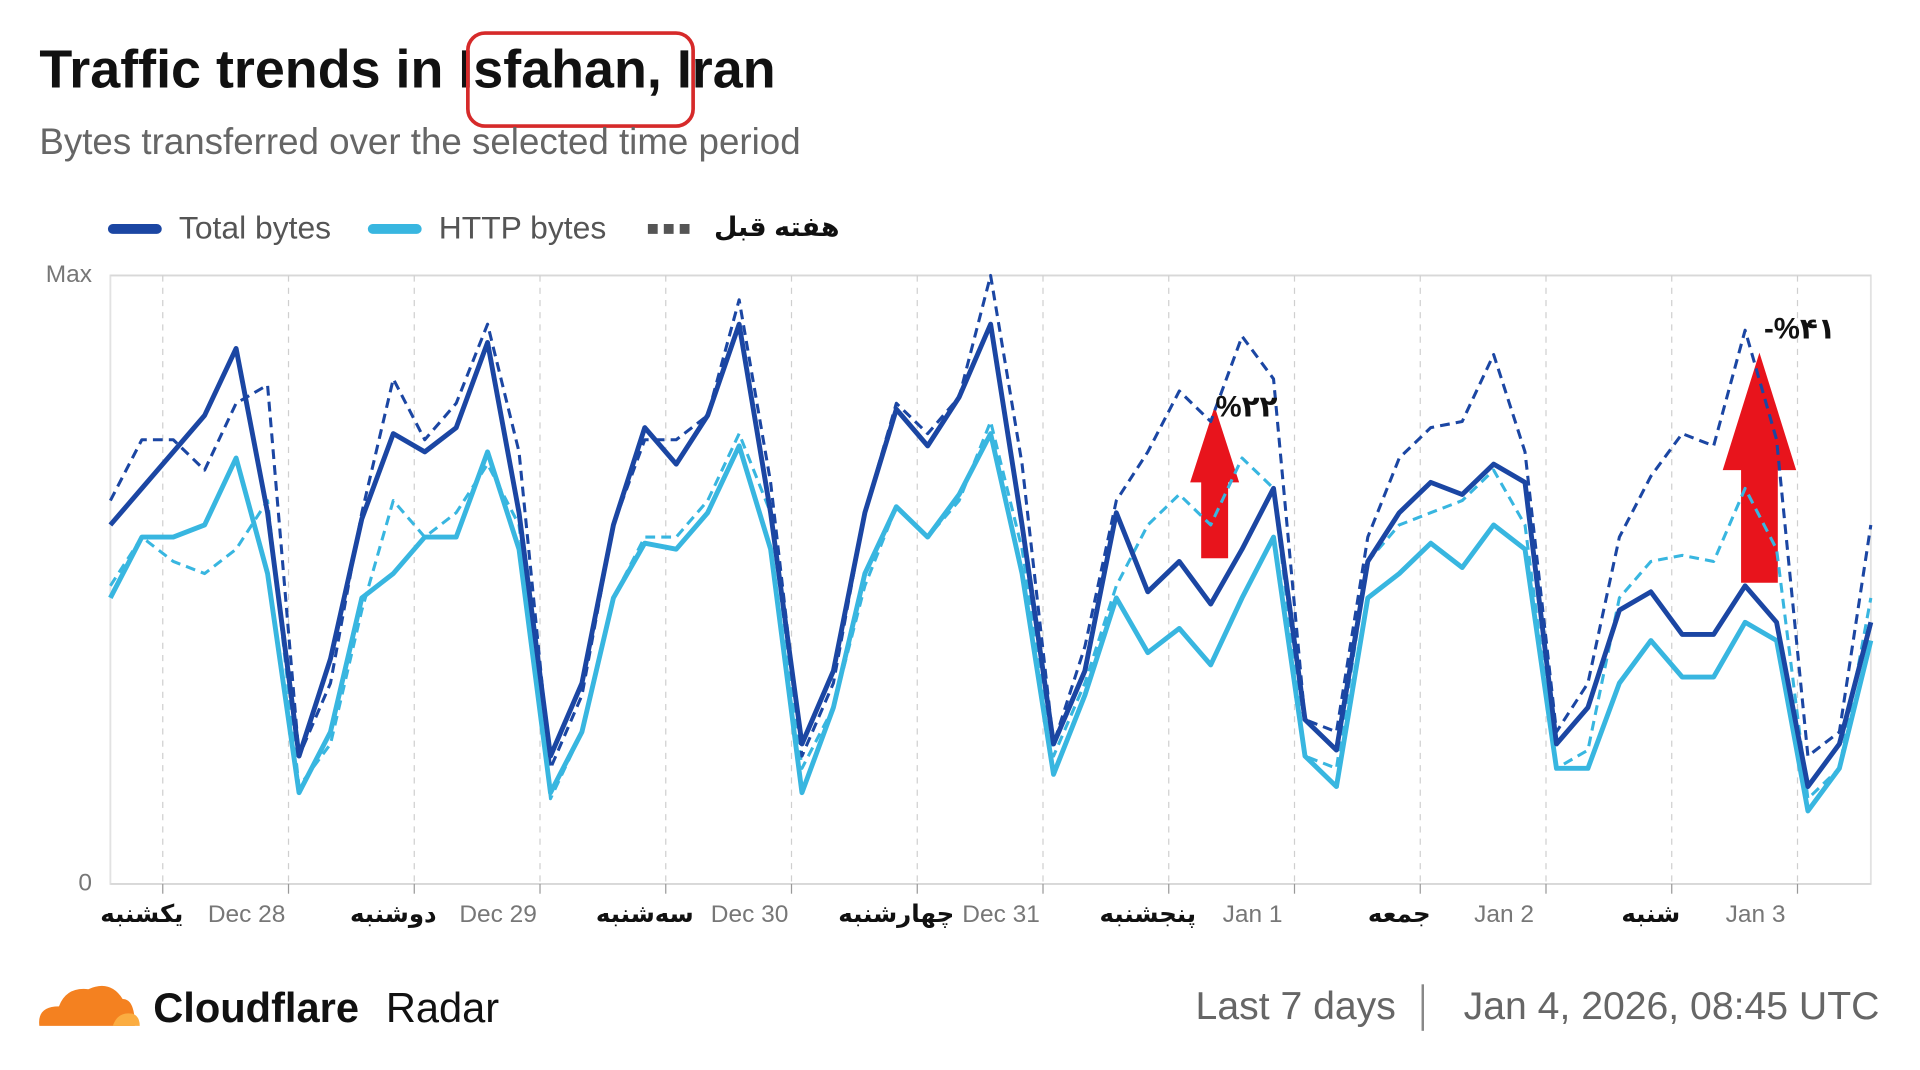 Image resolution: width=1920 pixels, height=1070 pixels. I want to click on brand: Cloudflare, so click(256, 1007).